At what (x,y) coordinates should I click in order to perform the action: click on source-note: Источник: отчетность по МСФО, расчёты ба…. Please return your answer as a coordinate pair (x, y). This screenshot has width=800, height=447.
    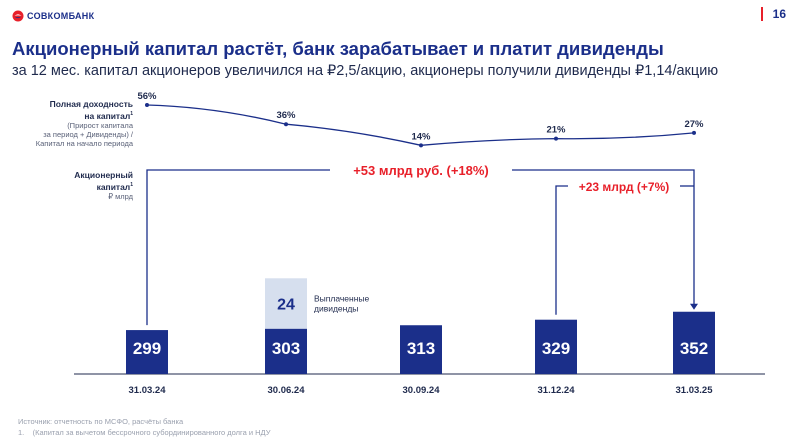
    Looking at the image, I should click on (144, 427).